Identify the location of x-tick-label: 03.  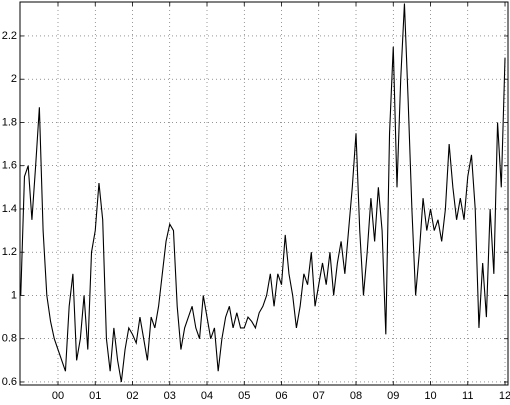
(170, 396).